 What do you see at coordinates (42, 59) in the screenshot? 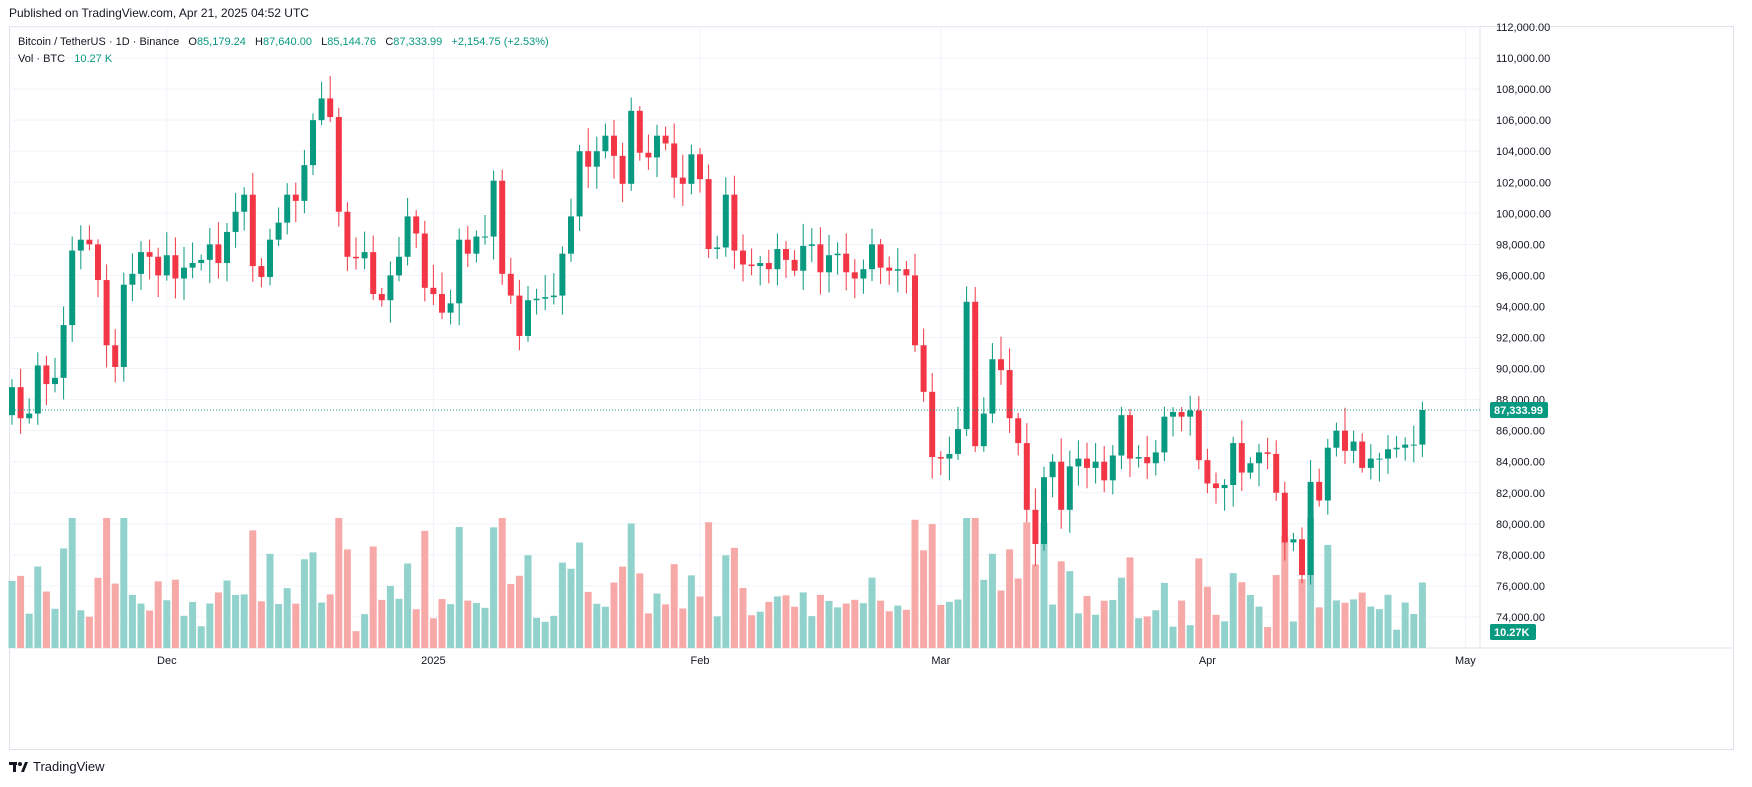
I see `volume-label: Vol · BTC` at bounding box center [42, 59].